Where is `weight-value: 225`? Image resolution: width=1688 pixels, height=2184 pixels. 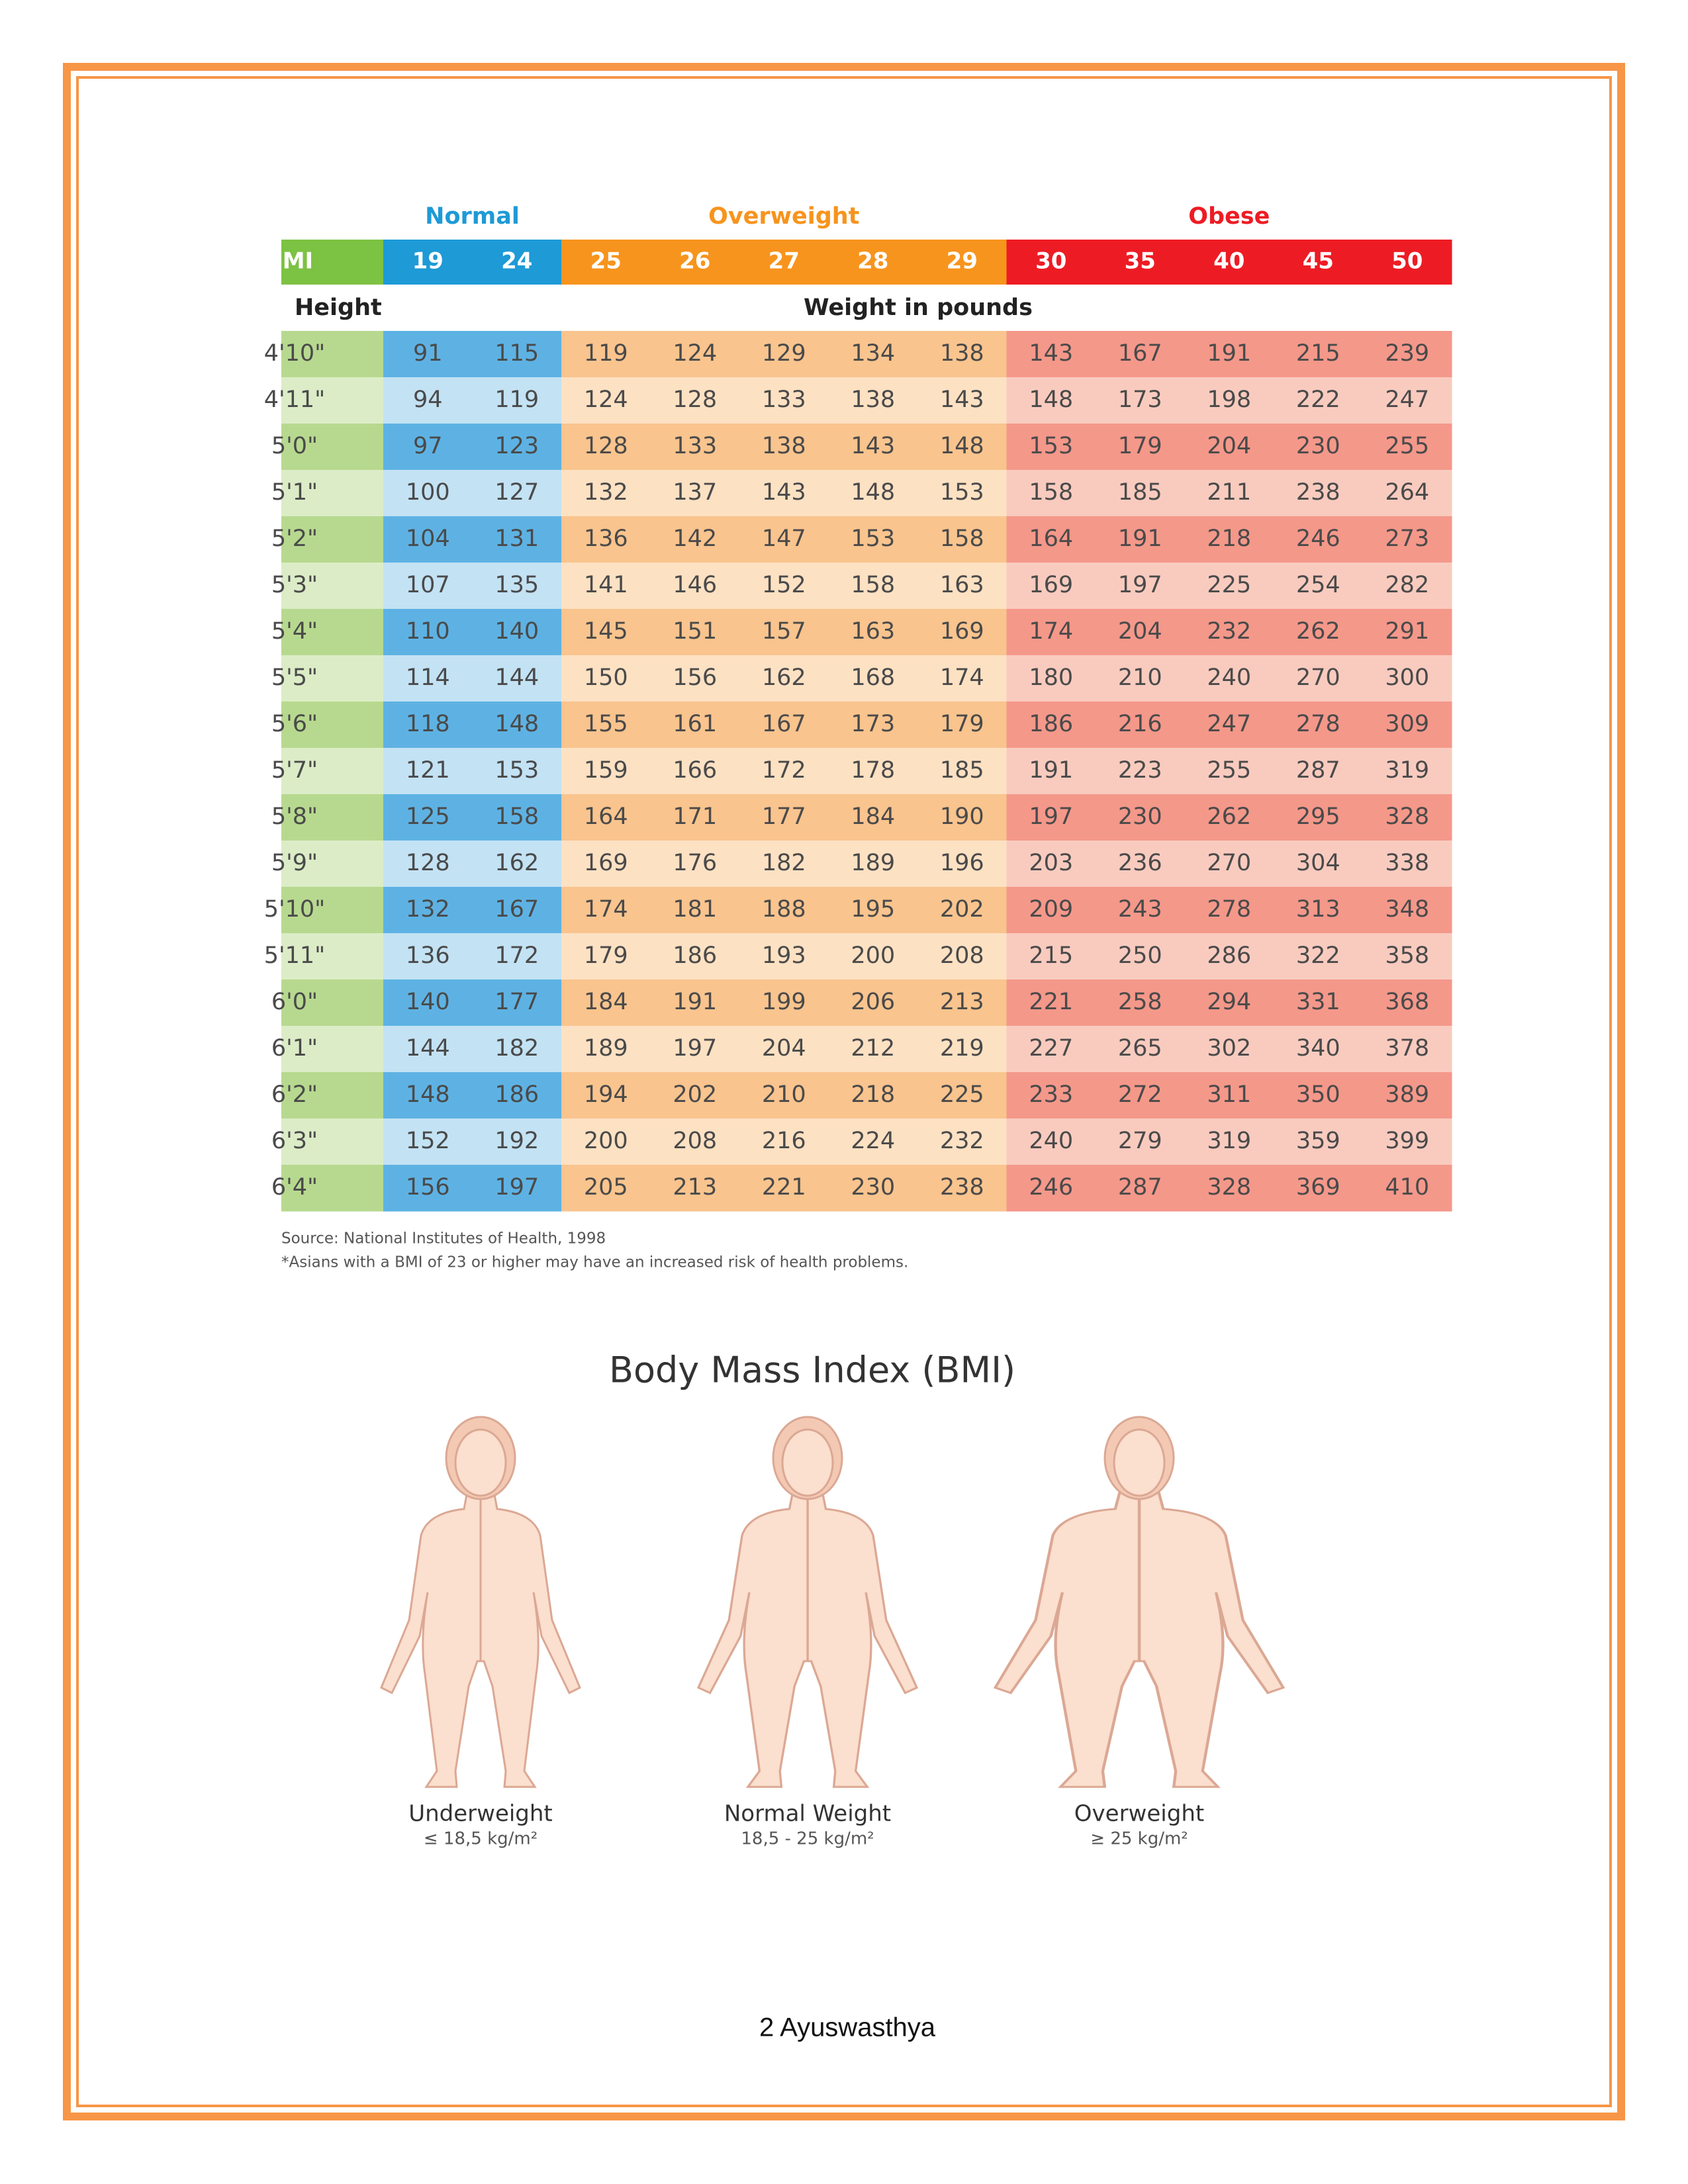 weight-value: 225 is located at coordinates (962, 1094).